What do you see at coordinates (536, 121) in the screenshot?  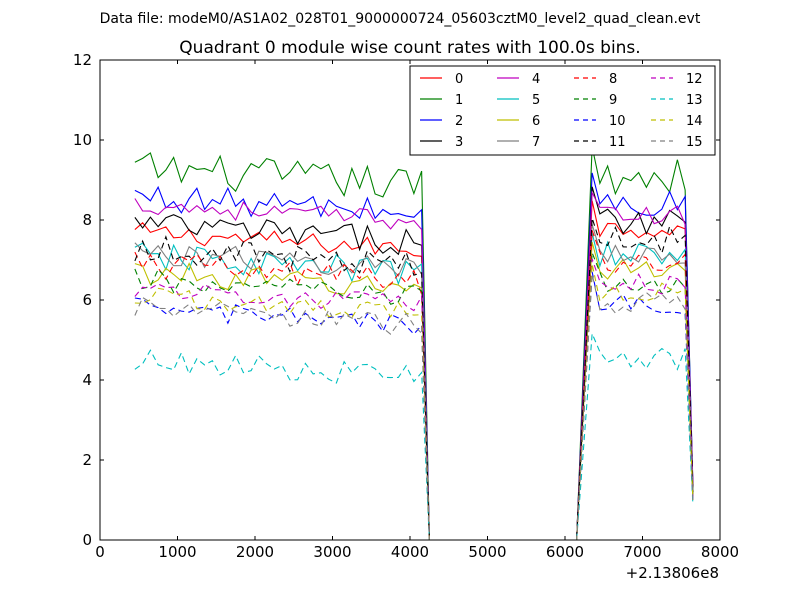 I see `legend-label-6: 6` at bounding box center [536, 121].